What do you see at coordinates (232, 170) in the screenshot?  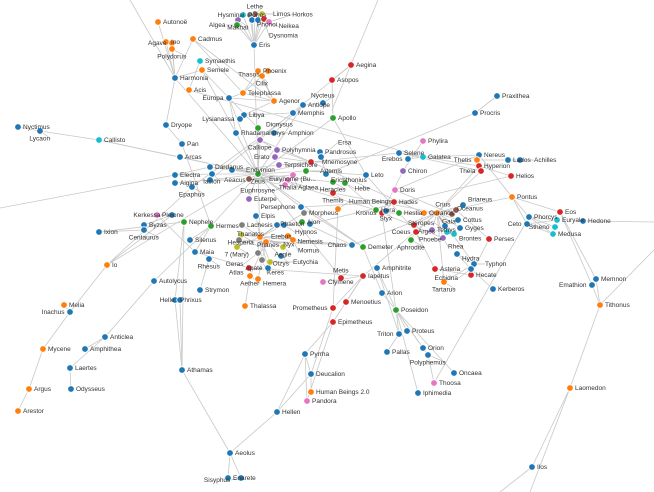 I see `node-endymion-dot` at bounding box center [232, 170].